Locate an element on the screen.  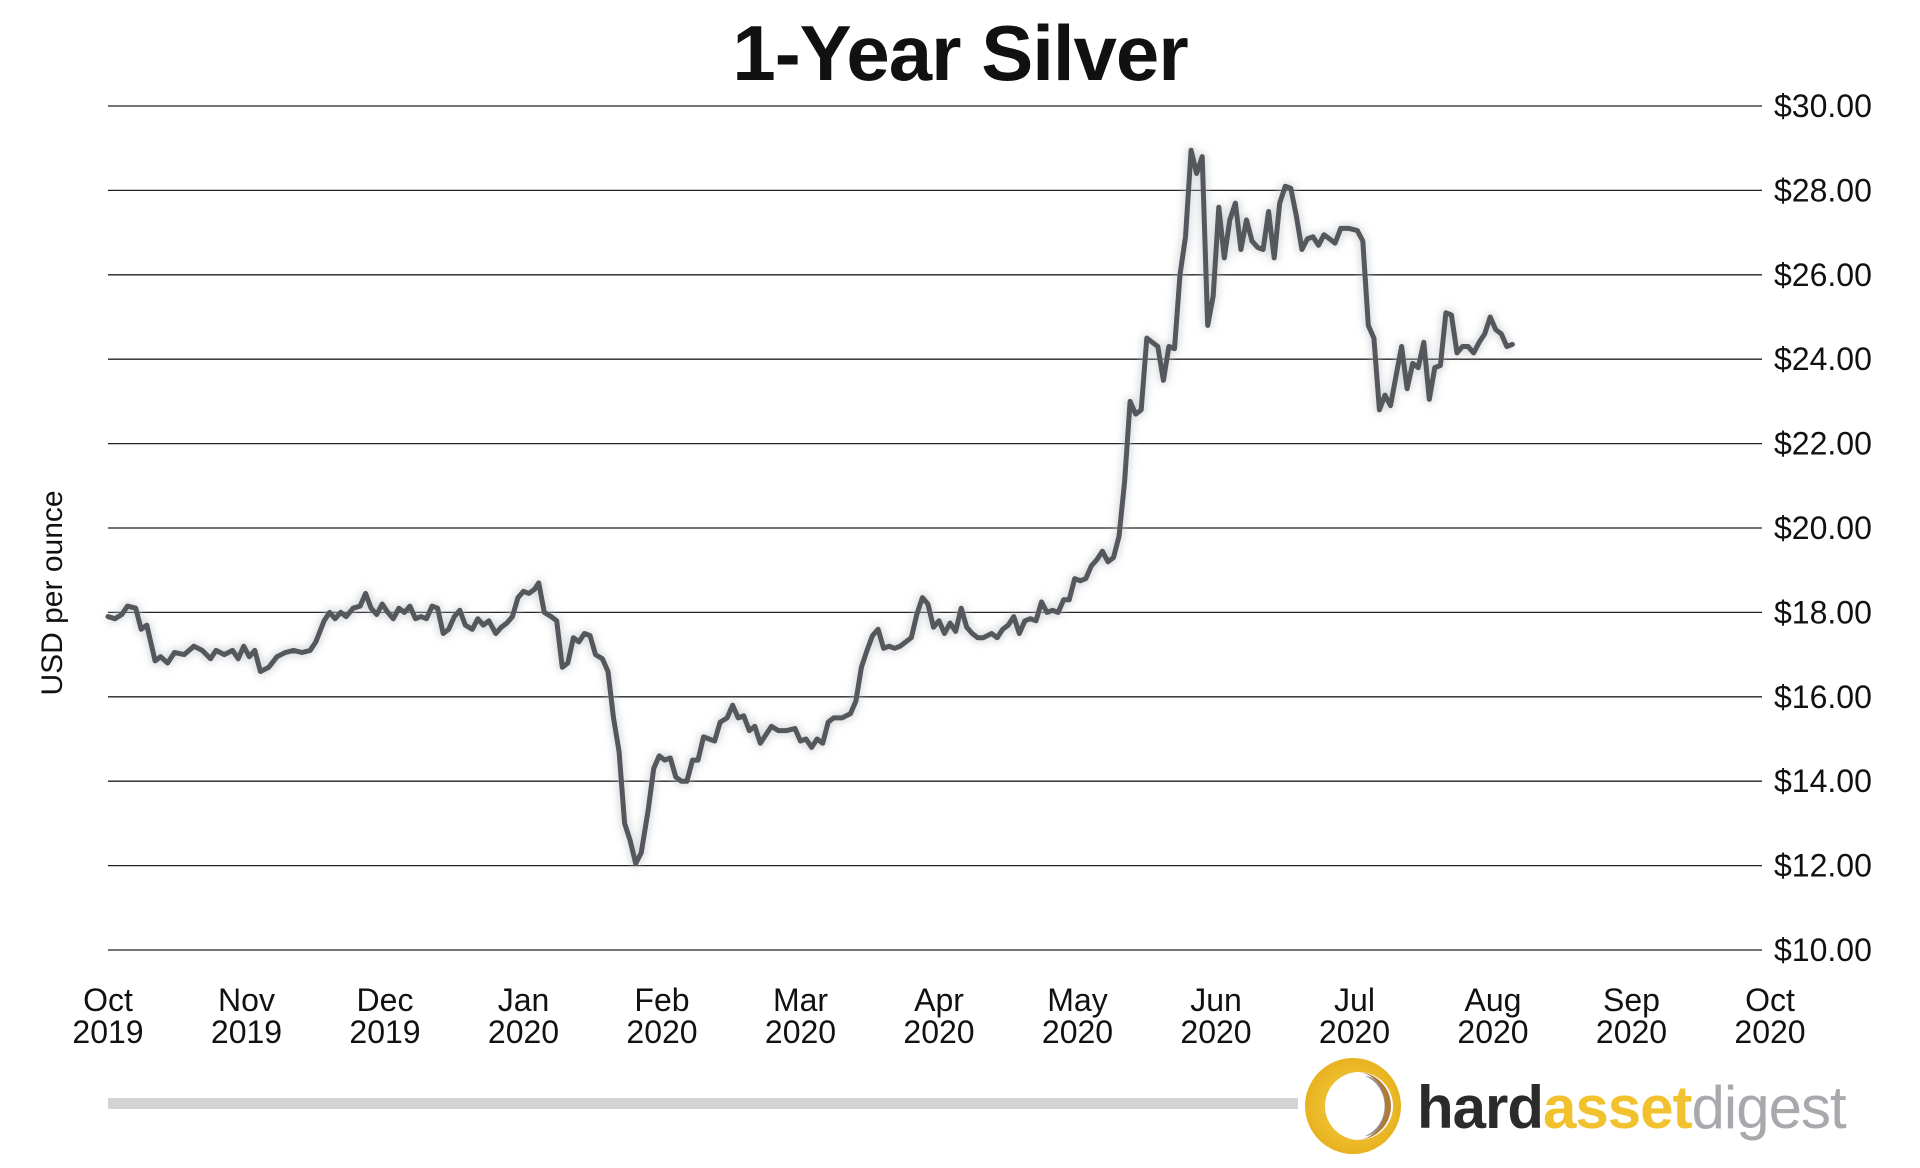
x-tick-label: Mar 2020 is located at coordinates (800, 1016).